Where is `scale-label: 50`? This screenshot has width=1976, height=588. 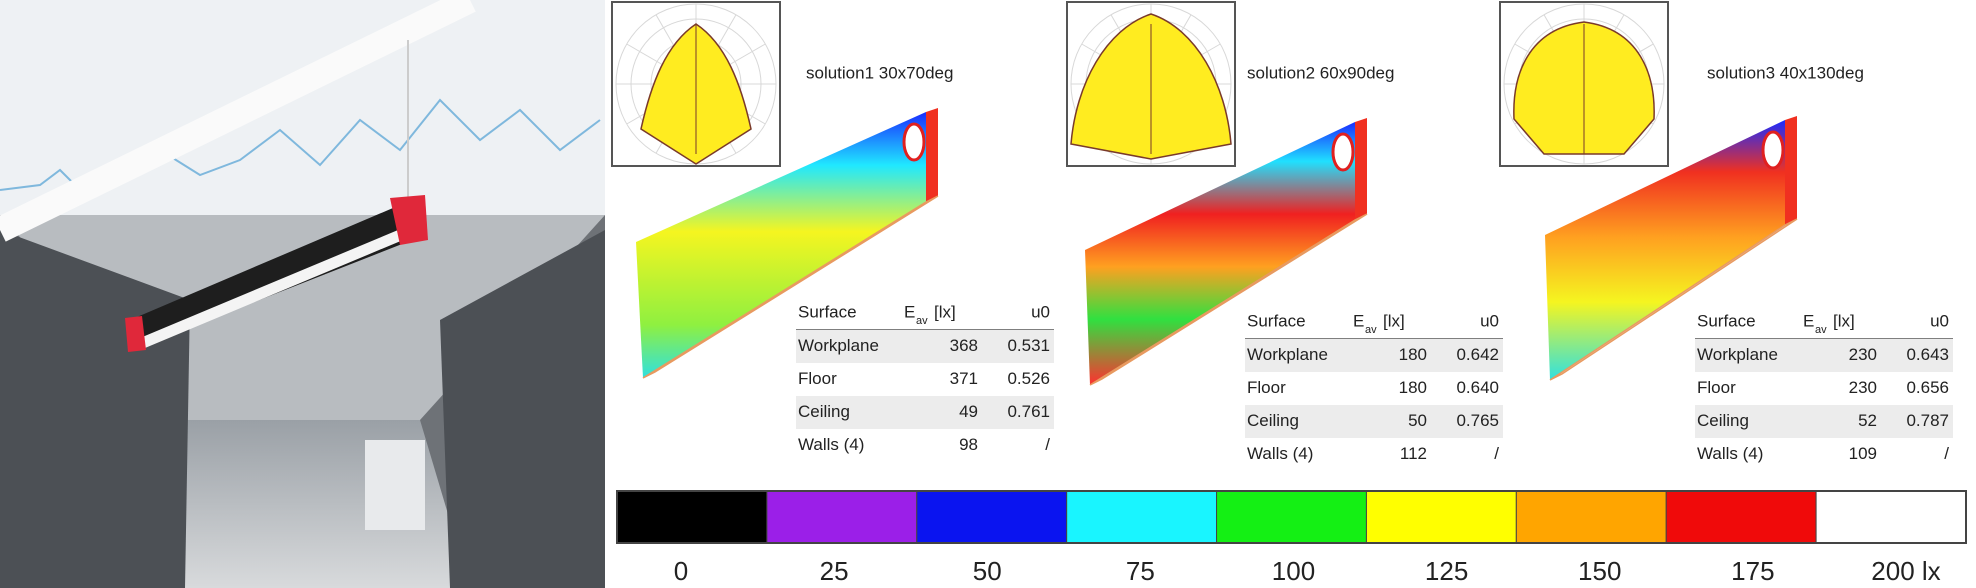
scale-label: 50 is located at coordinates (987, 571).